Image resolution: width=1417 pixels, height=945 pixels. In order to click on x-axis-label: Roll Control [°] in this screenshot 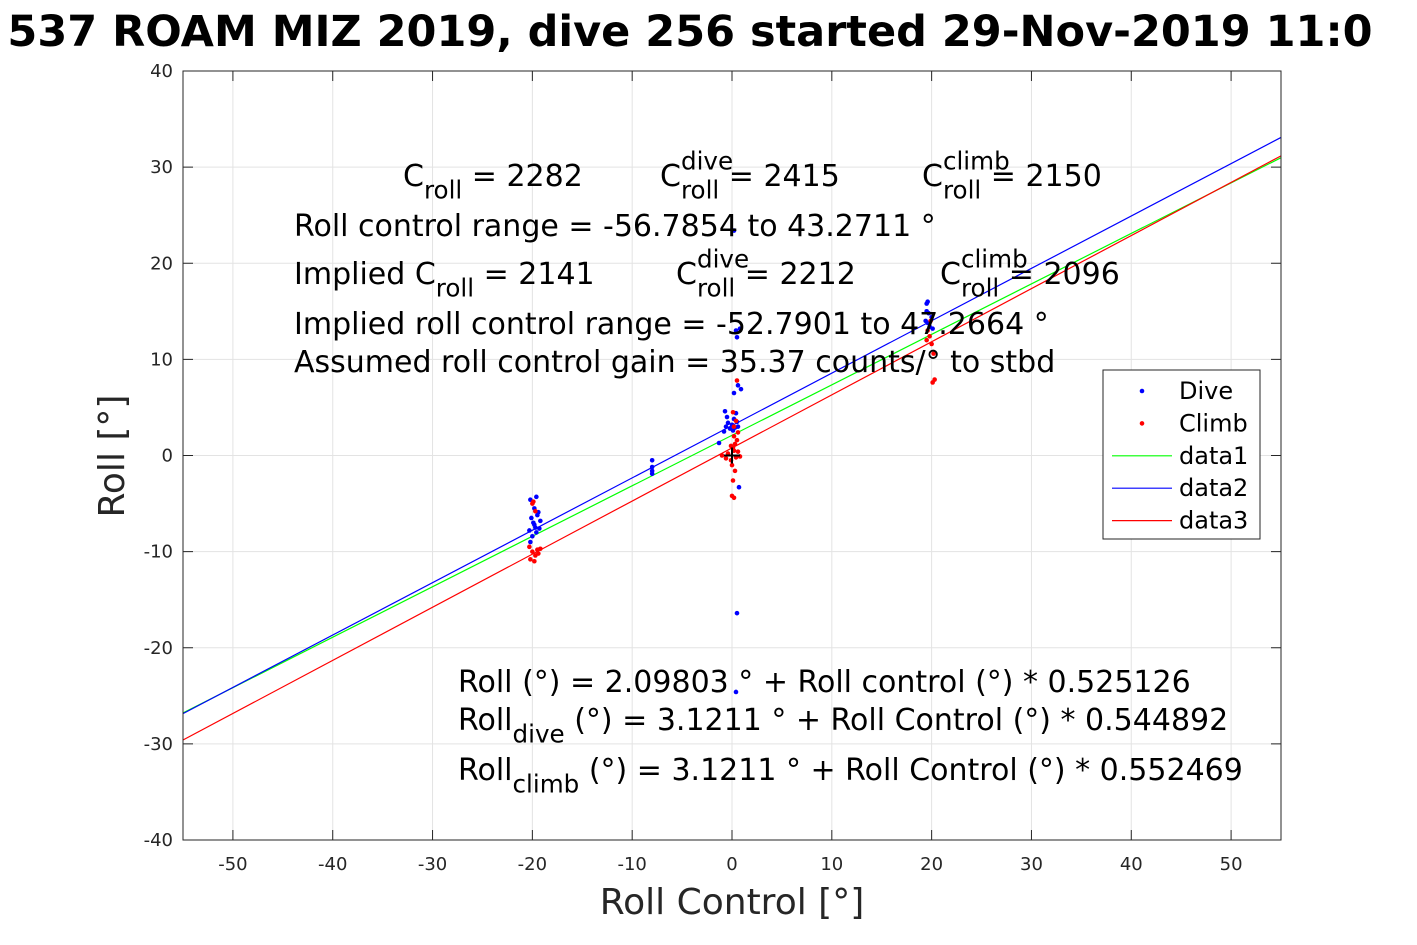, I will do `click(732, 902)`.